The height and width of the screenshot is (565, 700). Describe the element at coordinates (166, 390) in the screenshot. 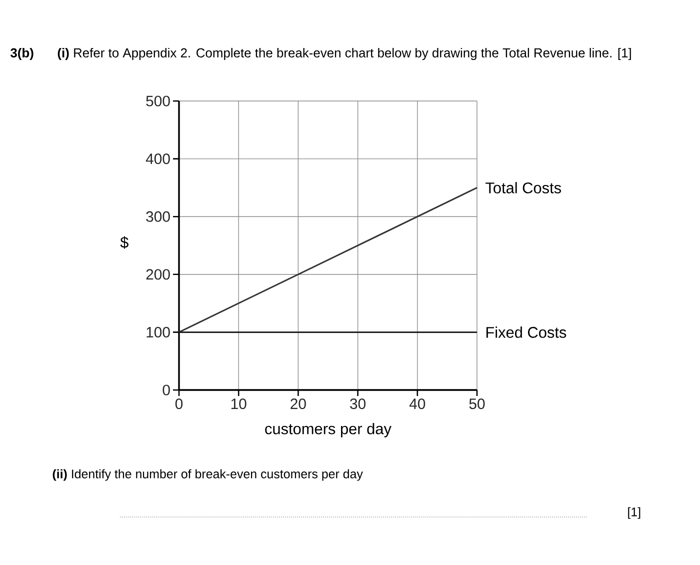

I see `y-tick-label: 0` at that location.